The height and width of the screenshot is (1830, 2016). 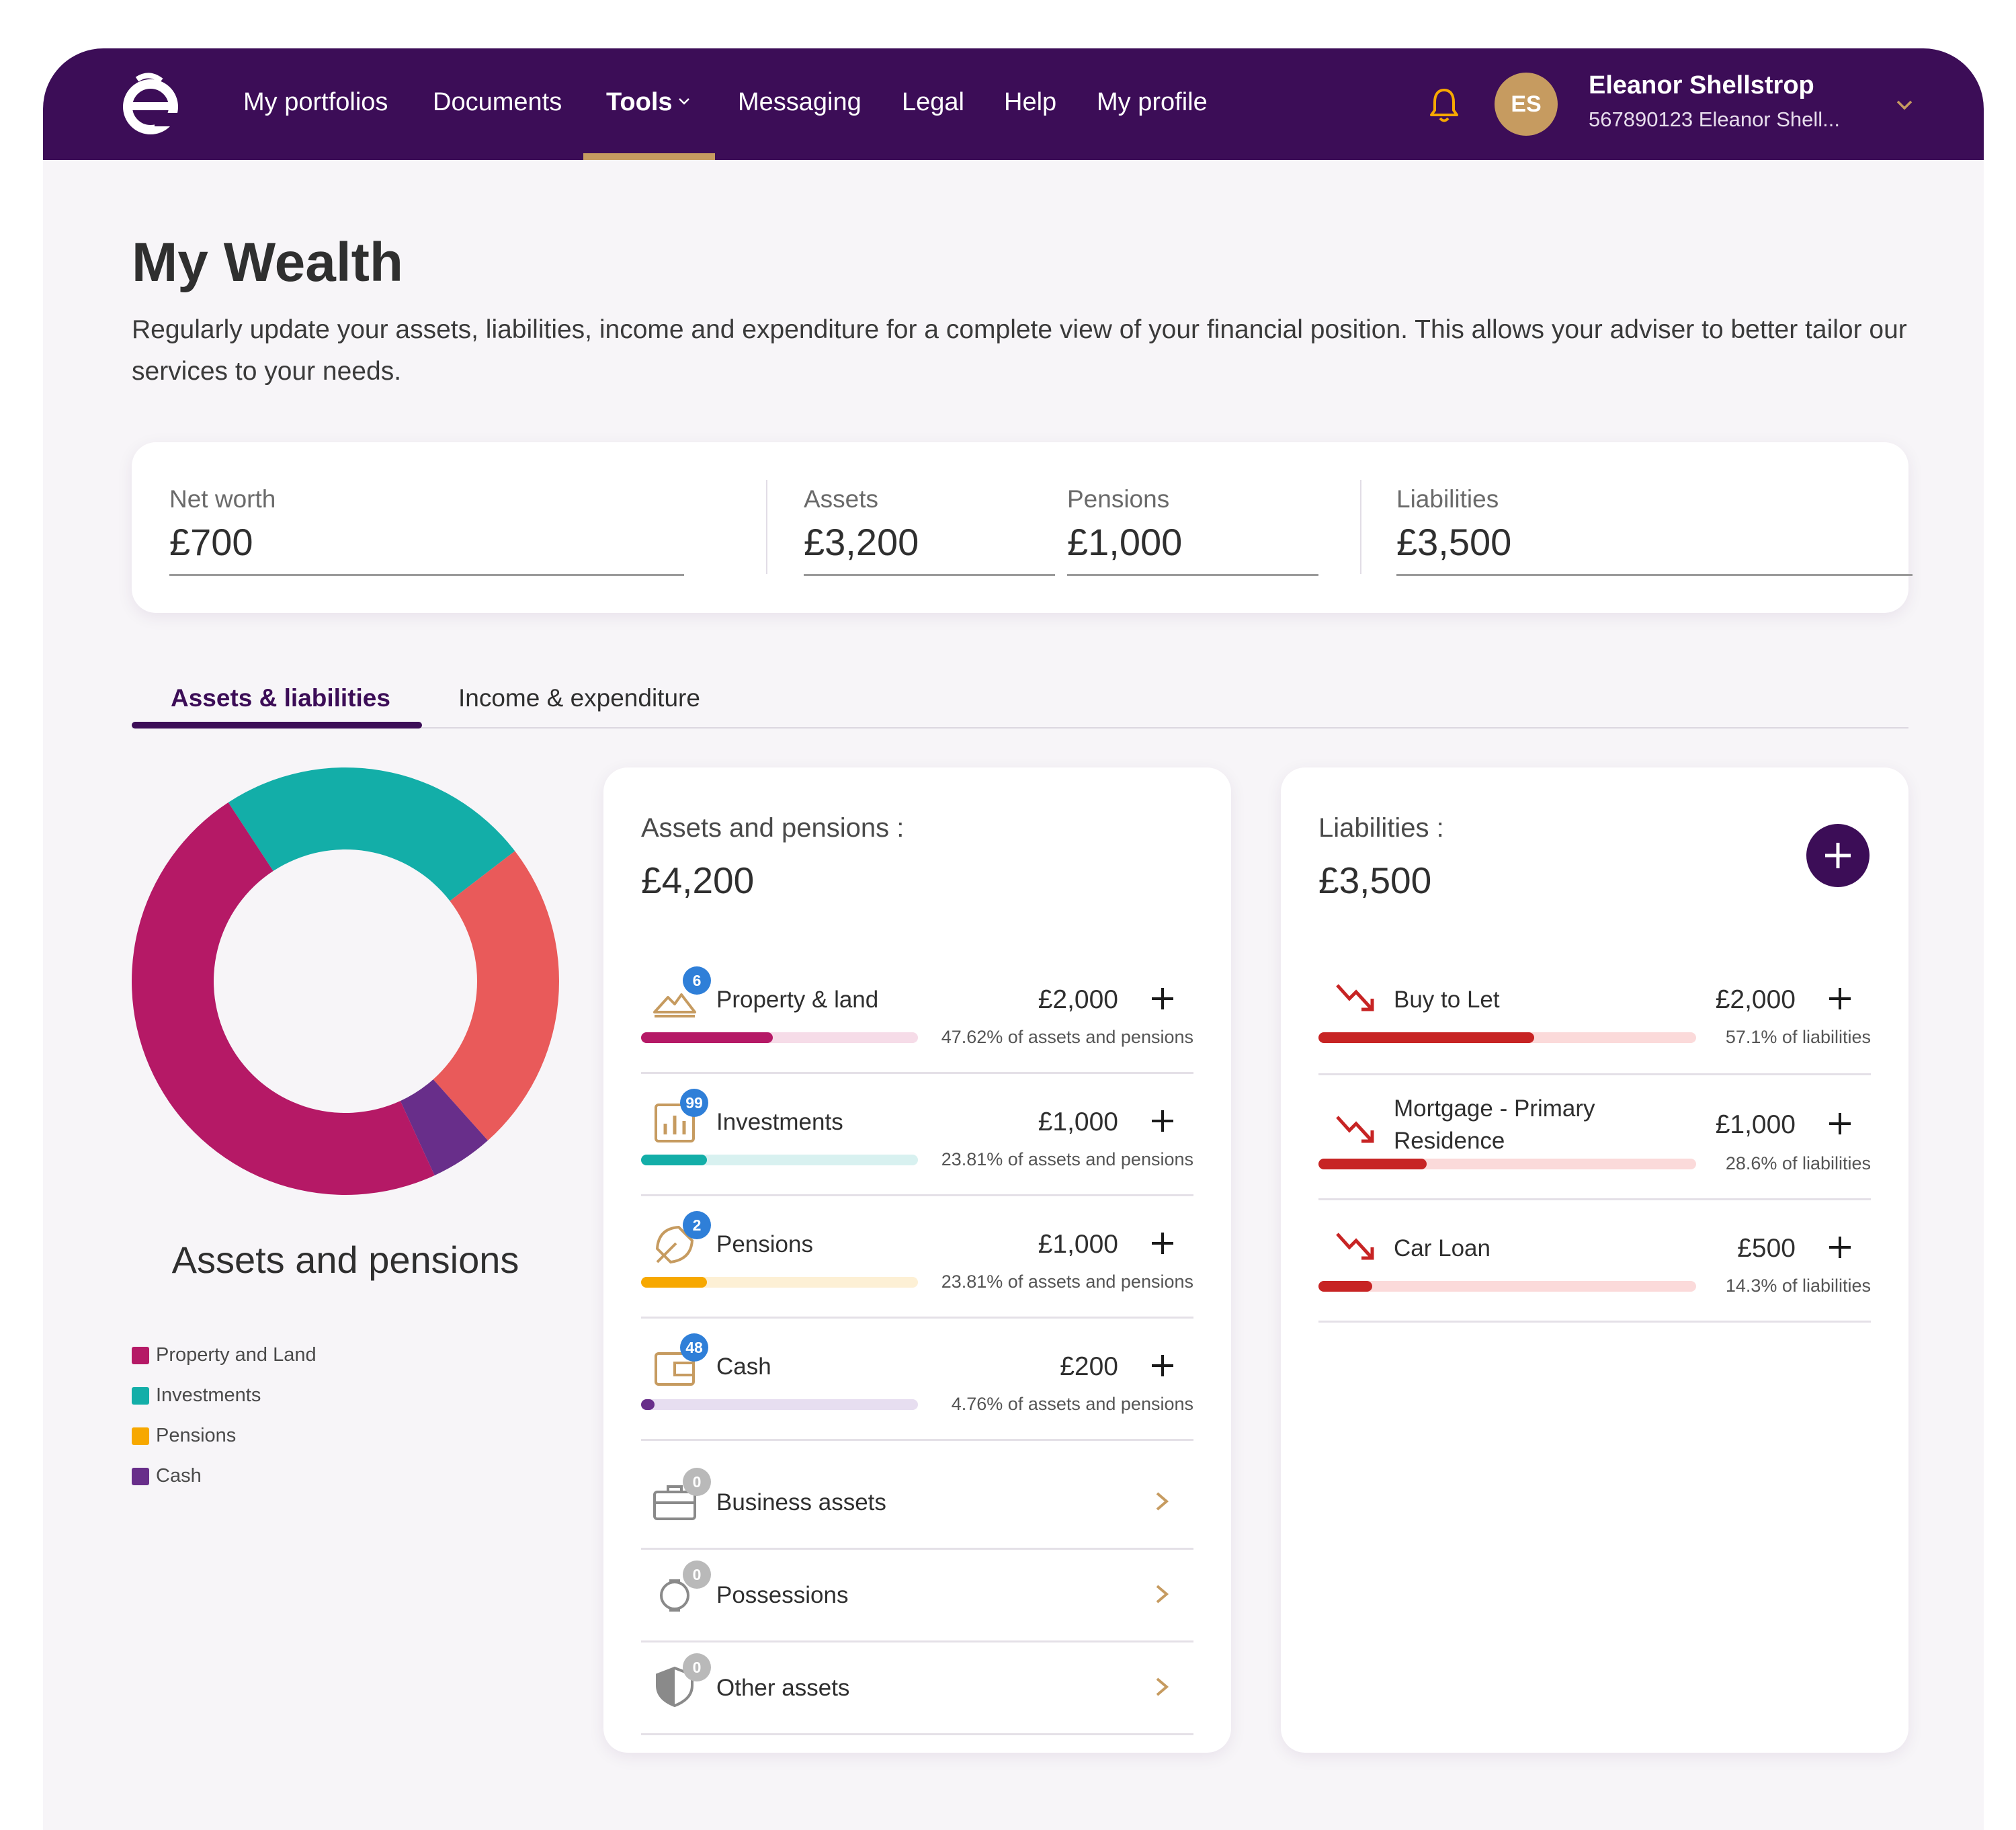 What do you see at coordinates (179, 1476) in the screenshot?
I see `legend-label: Cash` at bounding box center [179, 1476].